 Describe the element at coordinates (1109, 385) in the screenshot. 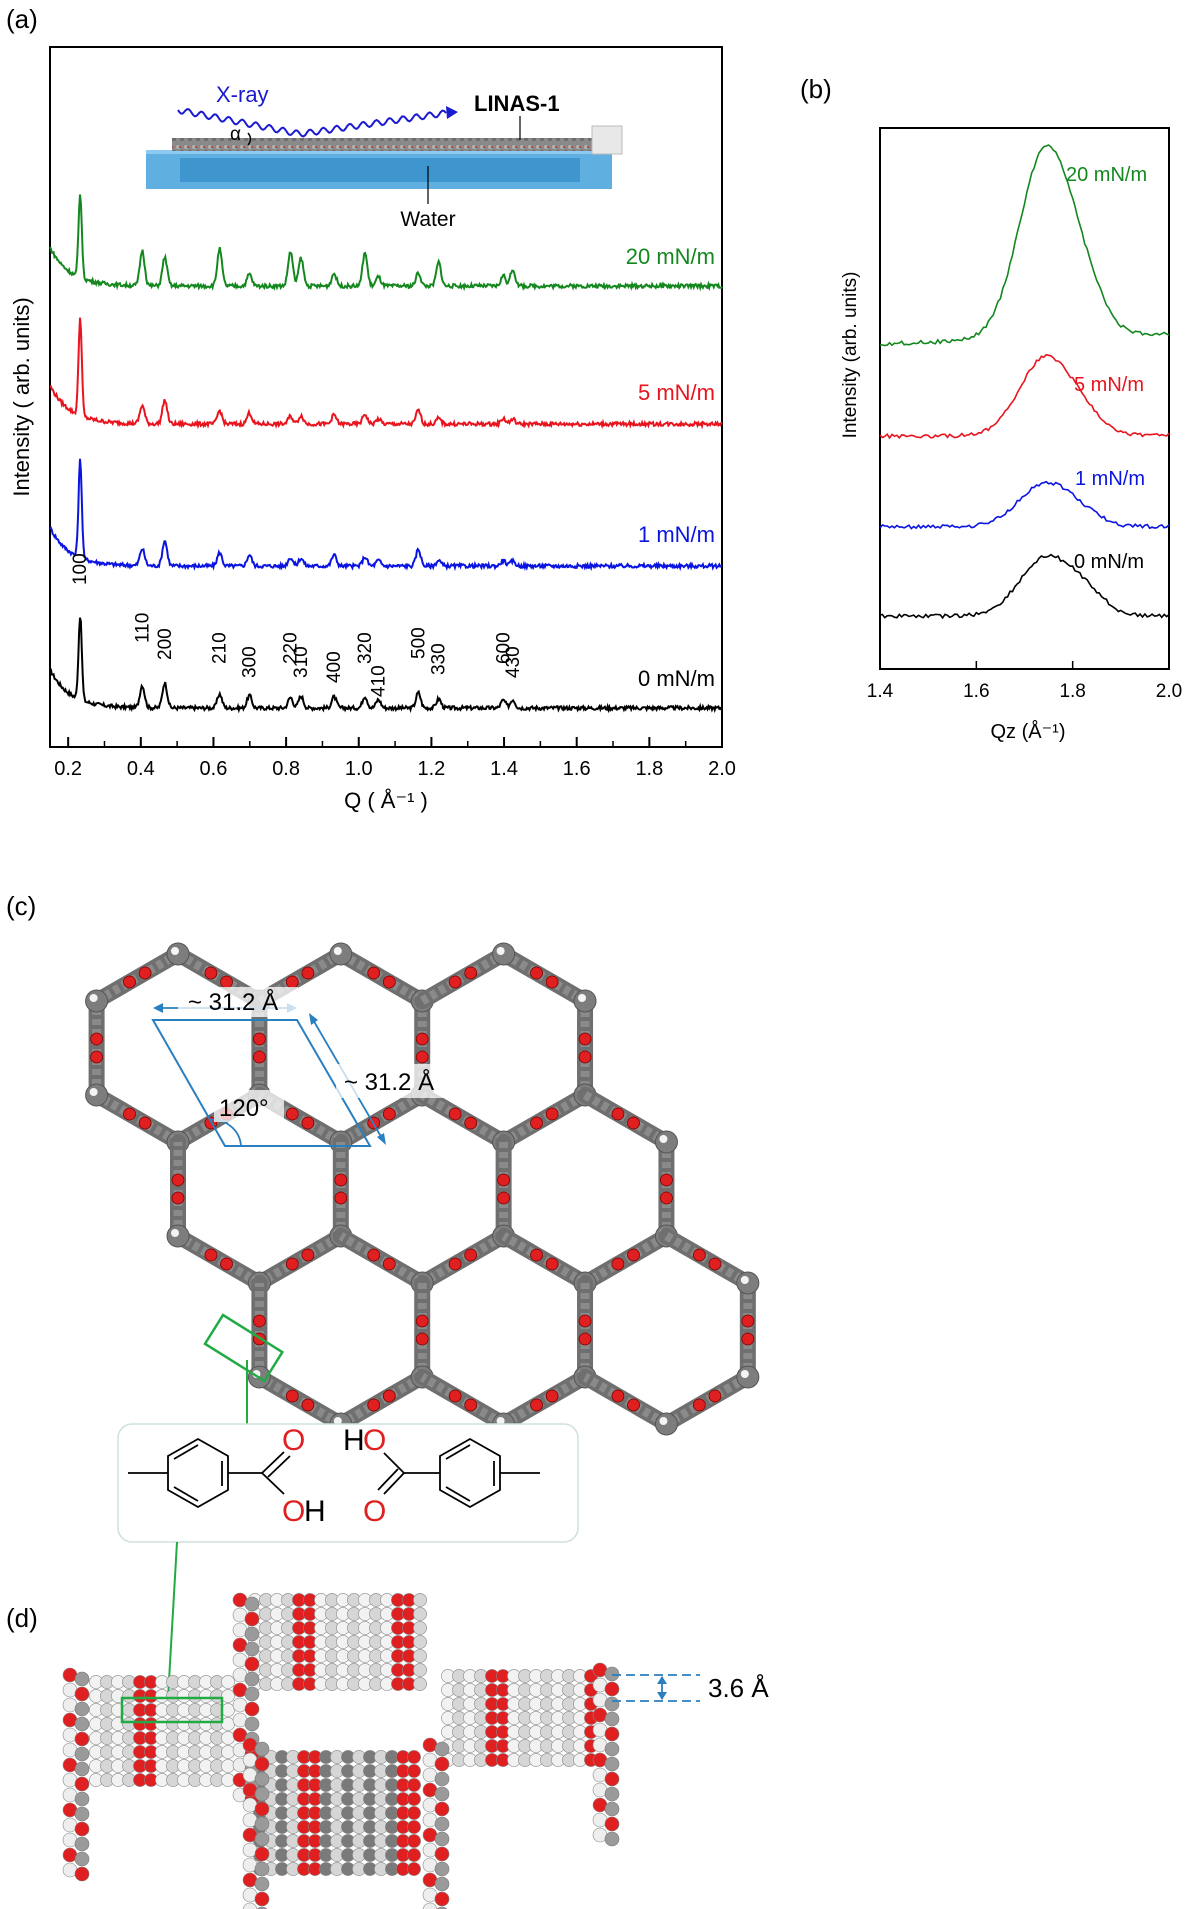

I see `series-label-b-5: 5 mN/m` at that location.